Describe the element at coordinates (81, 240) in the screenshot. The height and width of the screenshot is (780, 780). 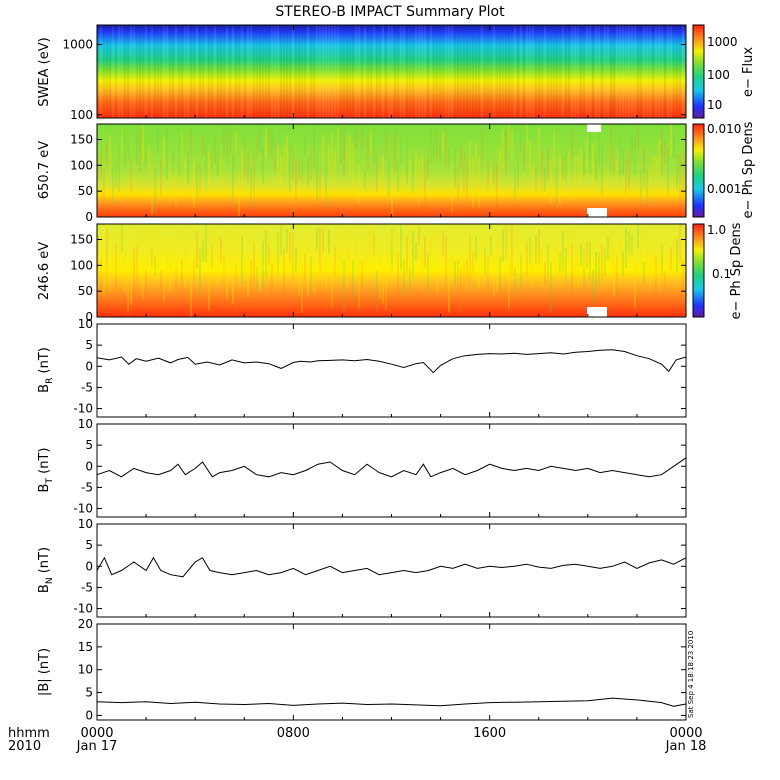
I see `y-tick-label: 150` at that location.